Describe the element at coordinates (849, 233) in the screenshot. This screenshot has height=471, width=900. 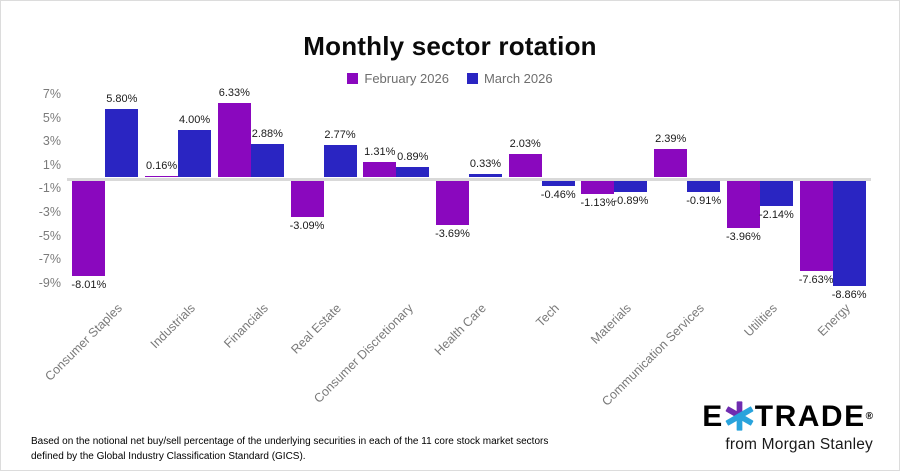
I see `bar-march-energy` at that location.